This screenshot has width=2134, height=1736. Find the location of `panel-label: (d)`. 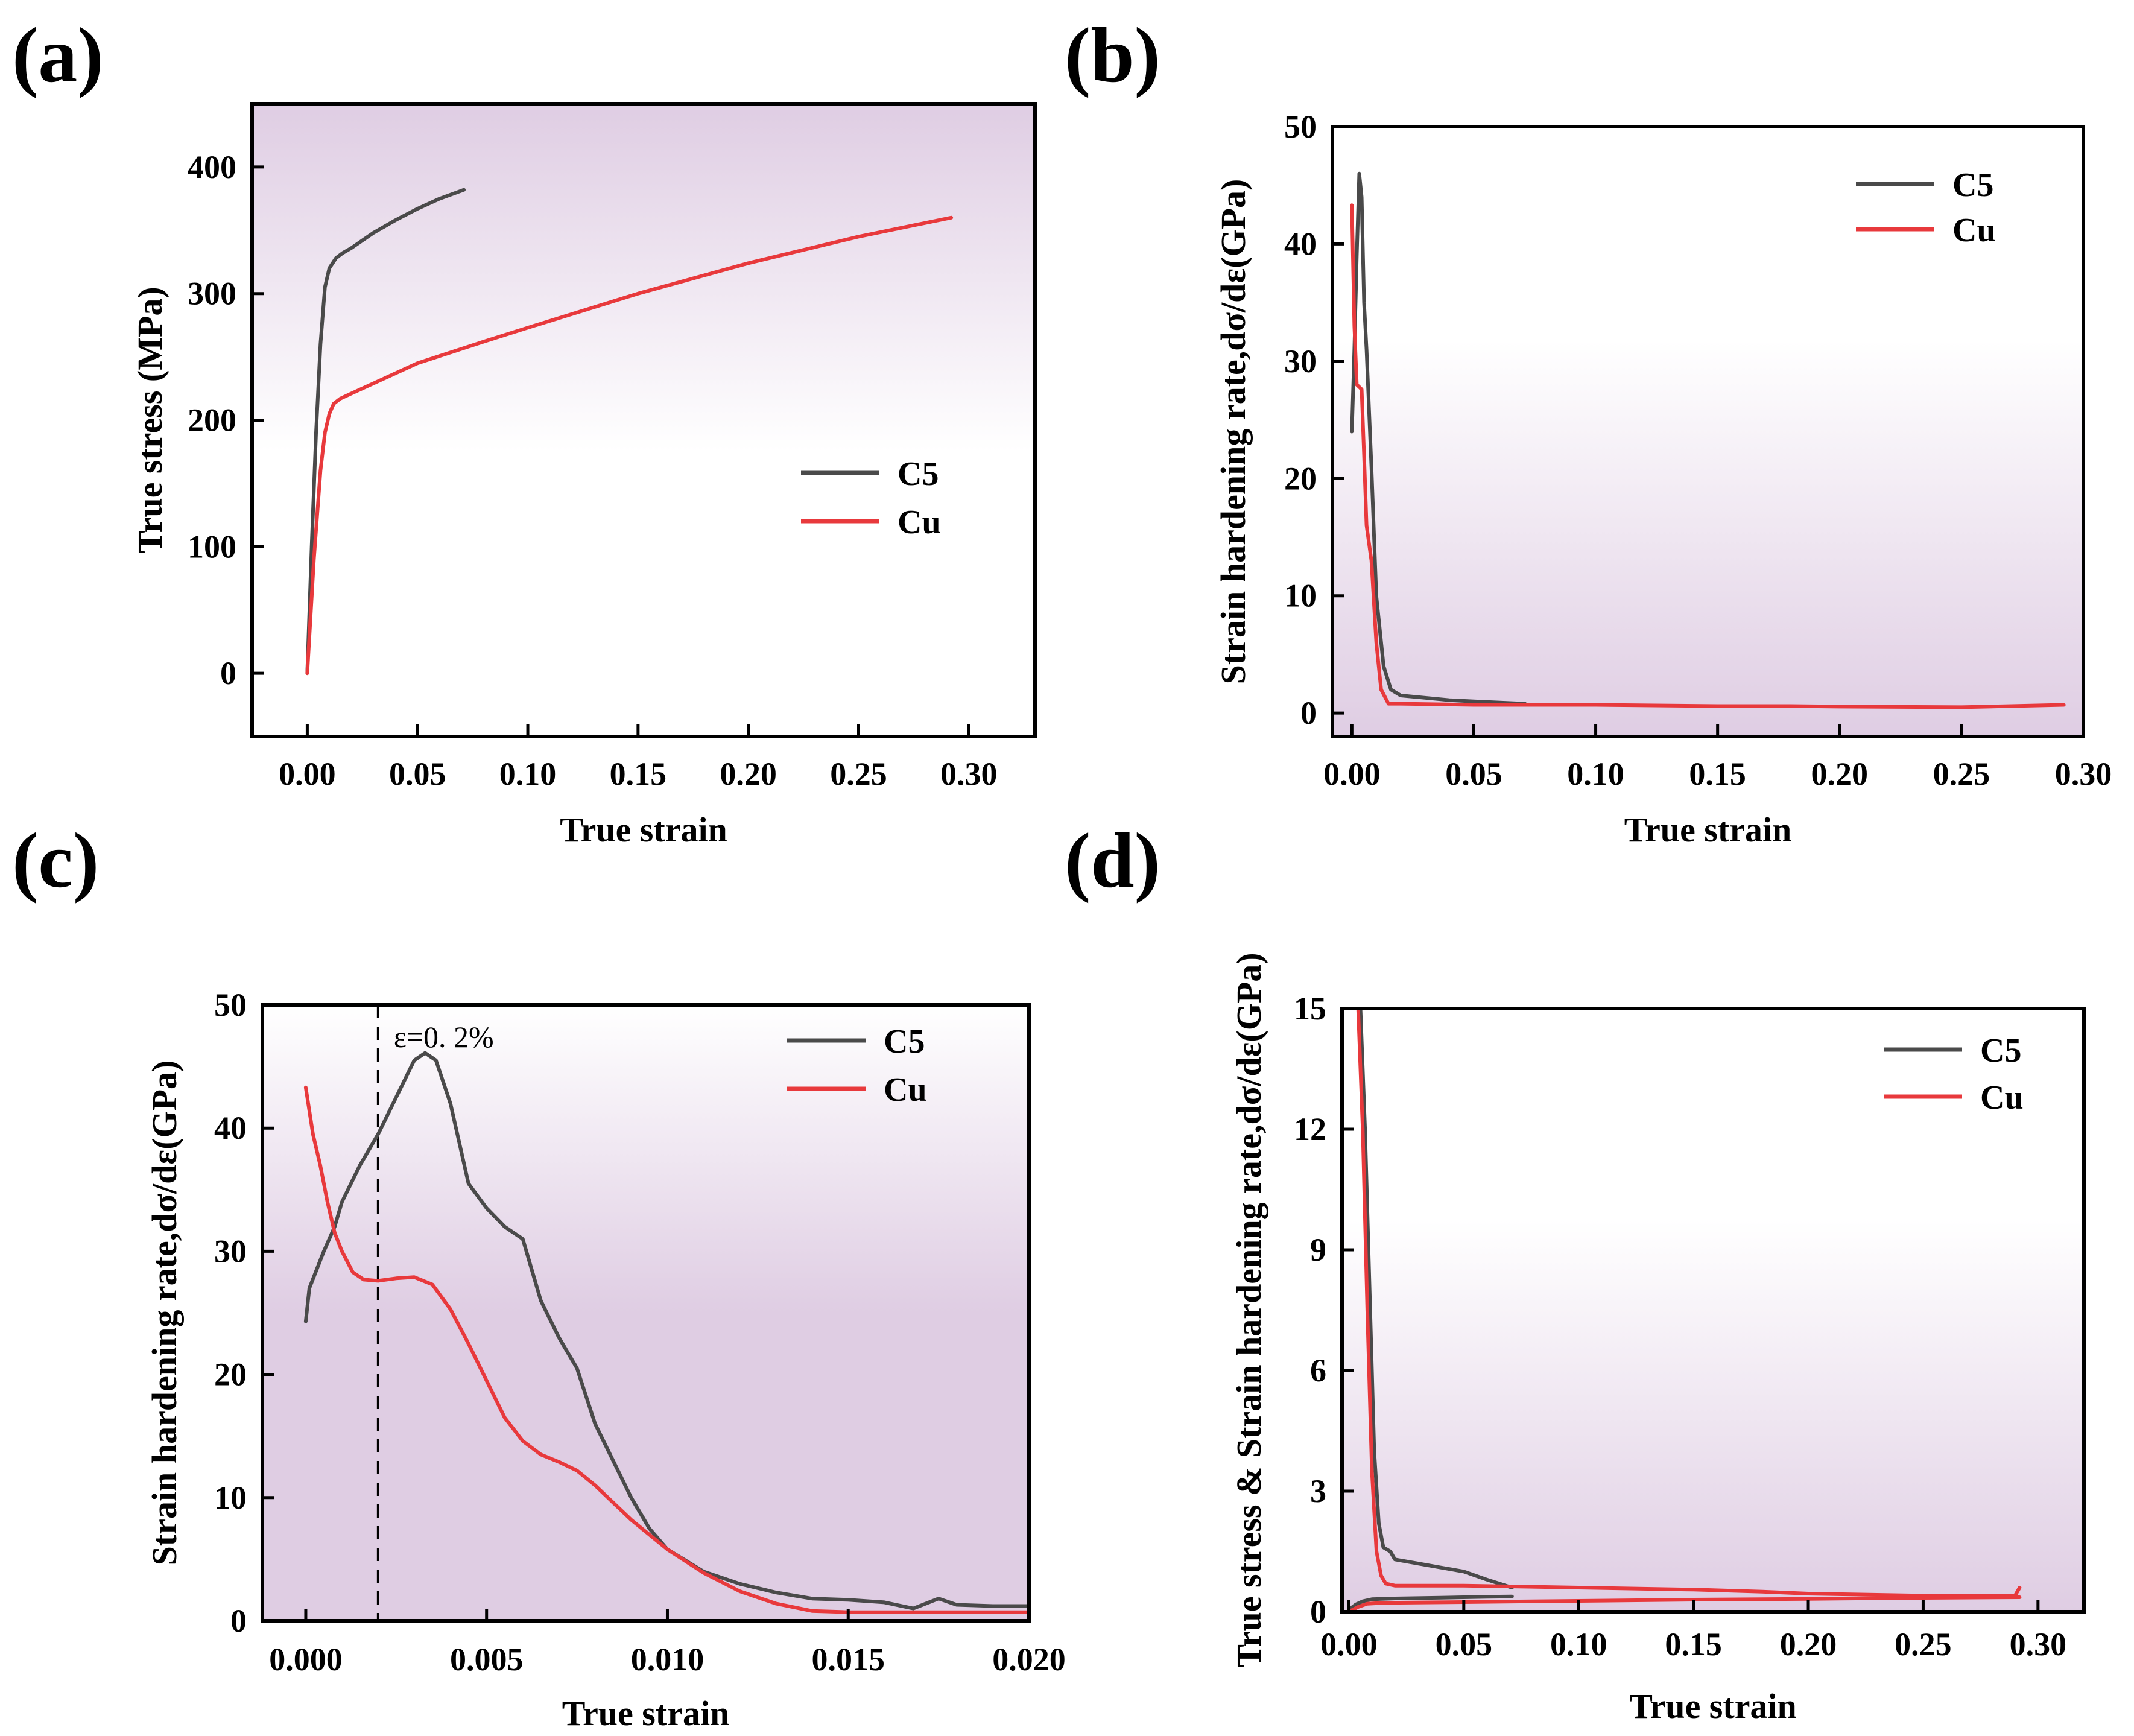

panel-label: (d) is located at coordinates (1112, 860).